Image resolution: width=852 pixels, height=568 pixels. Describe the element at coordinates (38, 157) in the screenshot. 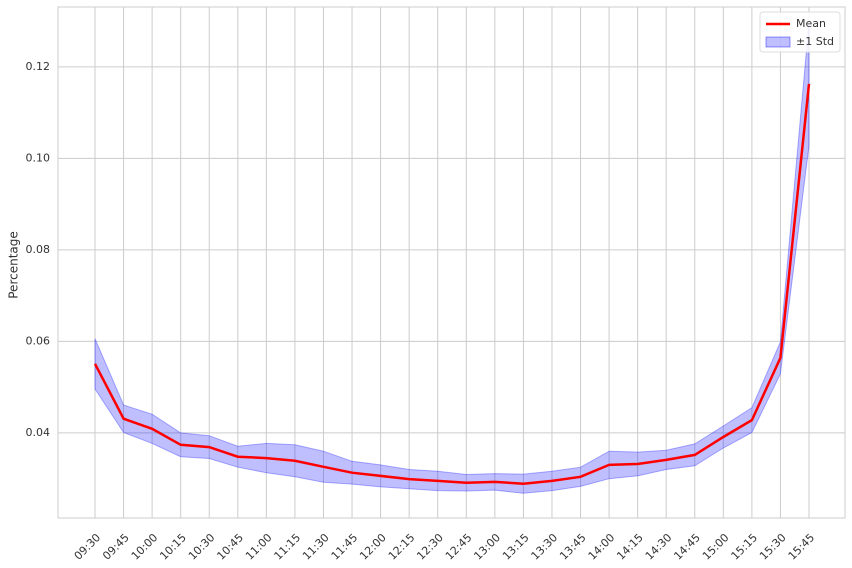

I see `y-tick-label: 0.10` at that location.